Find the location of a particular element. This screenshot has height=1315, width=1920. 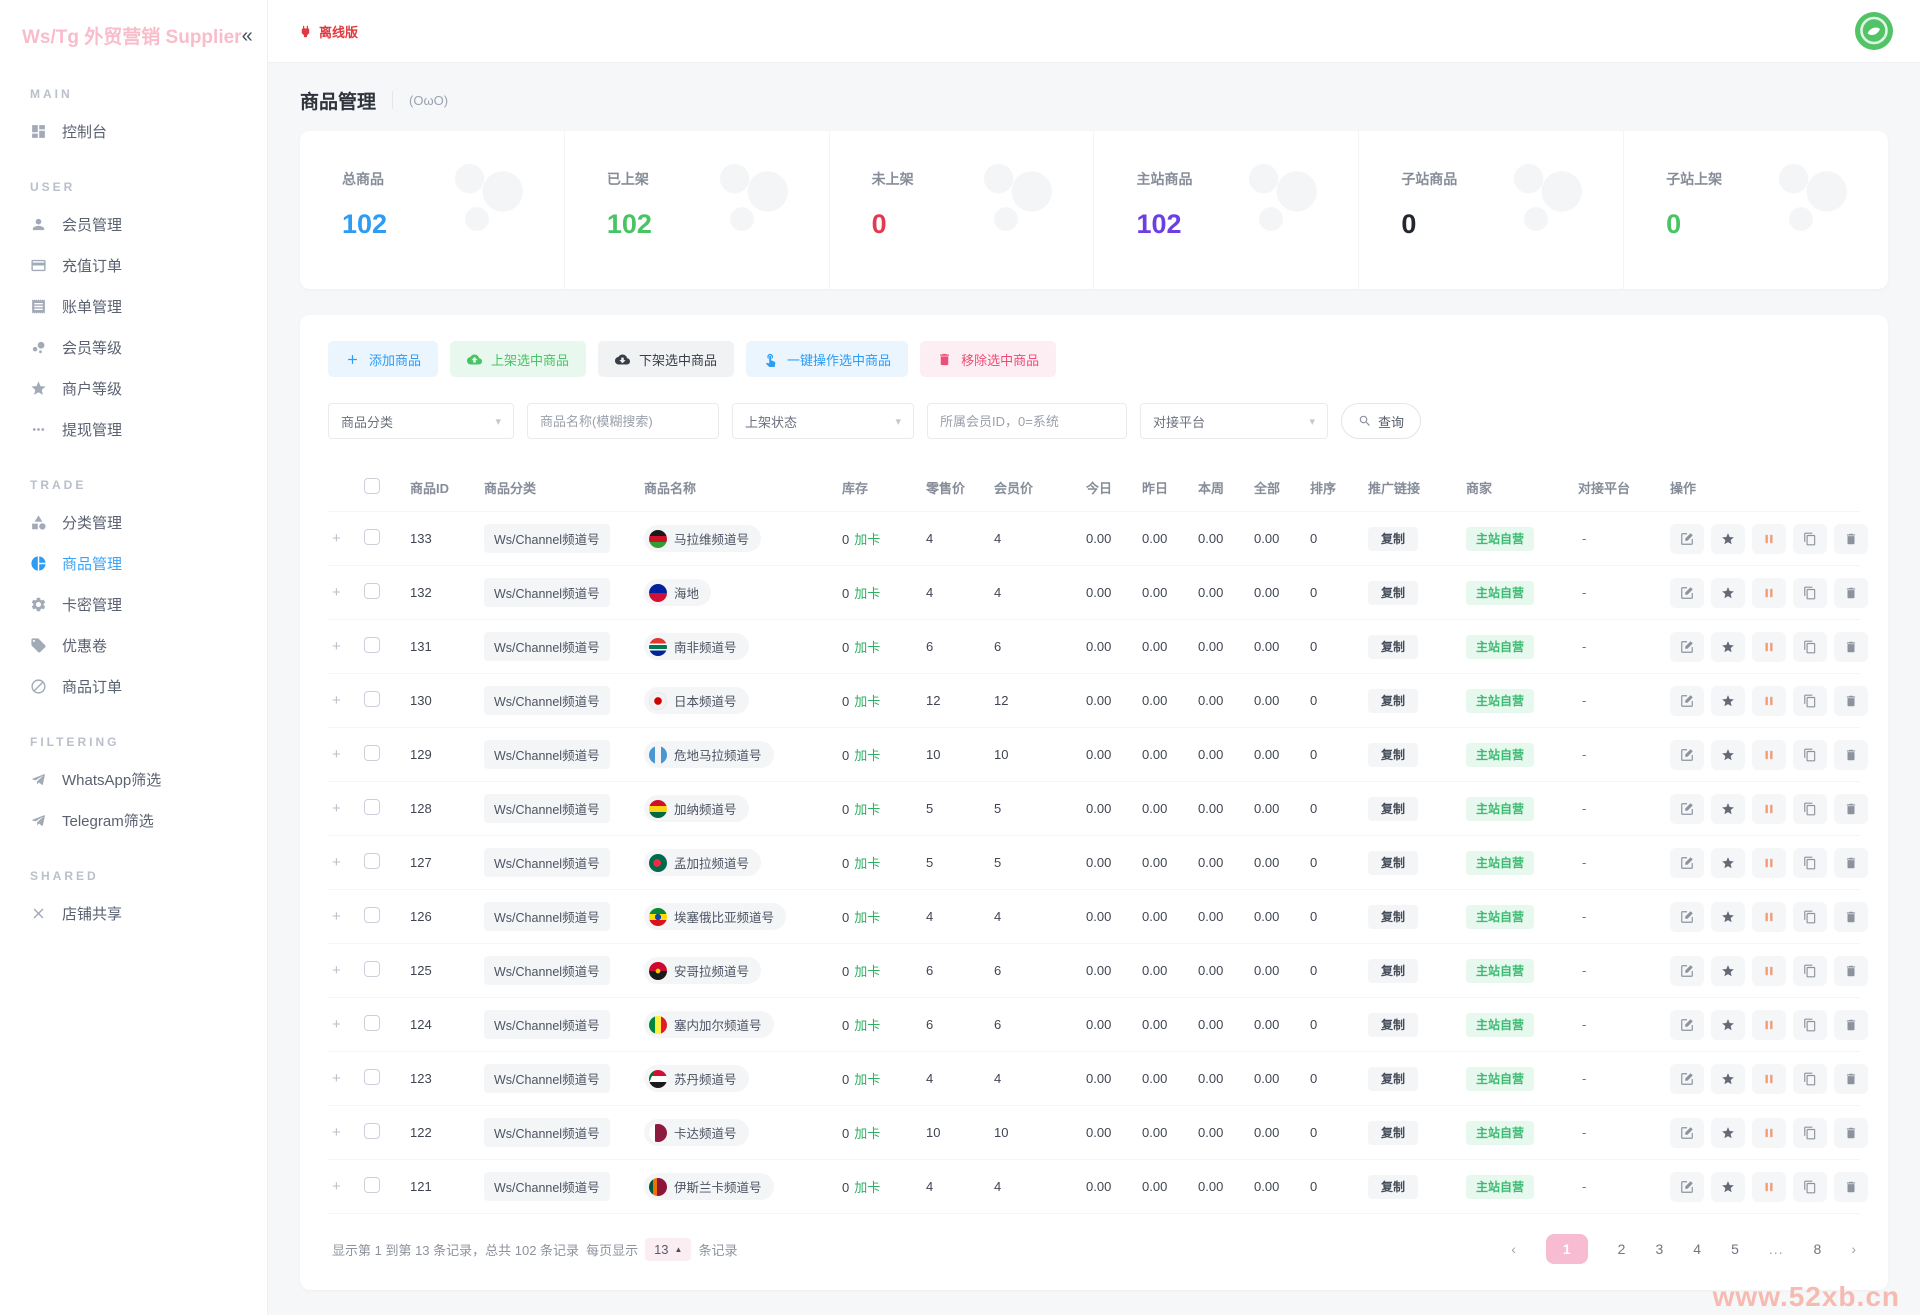

sidebar-collapse-icon: « is located at coordinates (247, 35).